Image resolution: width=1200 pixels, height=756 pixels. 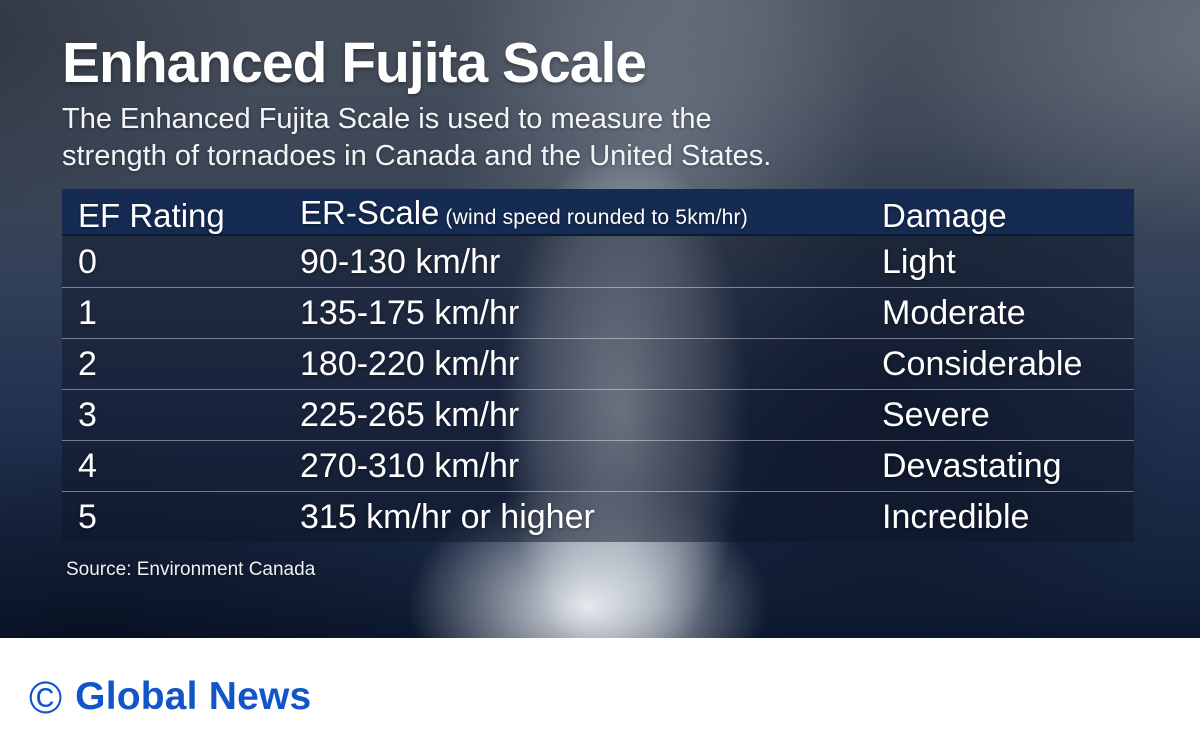 What do you see at coordinates (410, 313) in the screenshot?
I see `wind-speed-value: 135-175 km/hr` at bounding box center [410, 313].